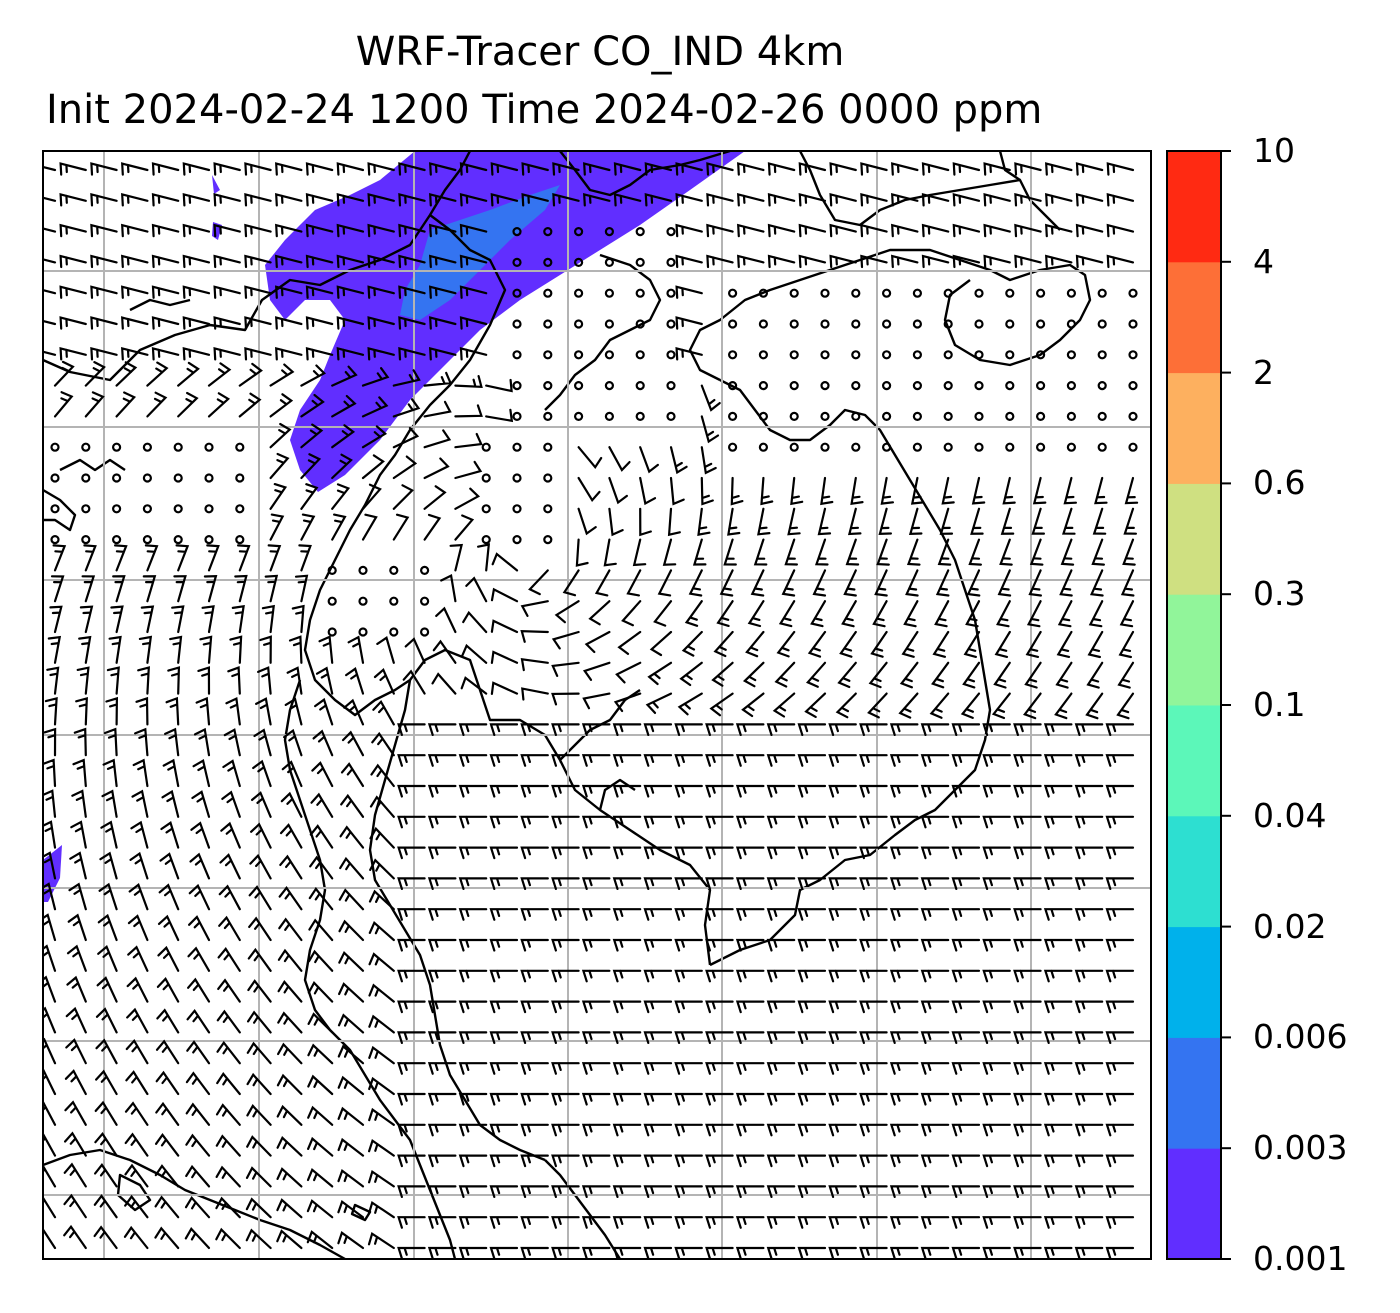 The width and height of the screenshot is (1400, 1313). Describe the element at coordinates (1194, 1204) in the screenshot. I see `colorbar-segment` at that location.